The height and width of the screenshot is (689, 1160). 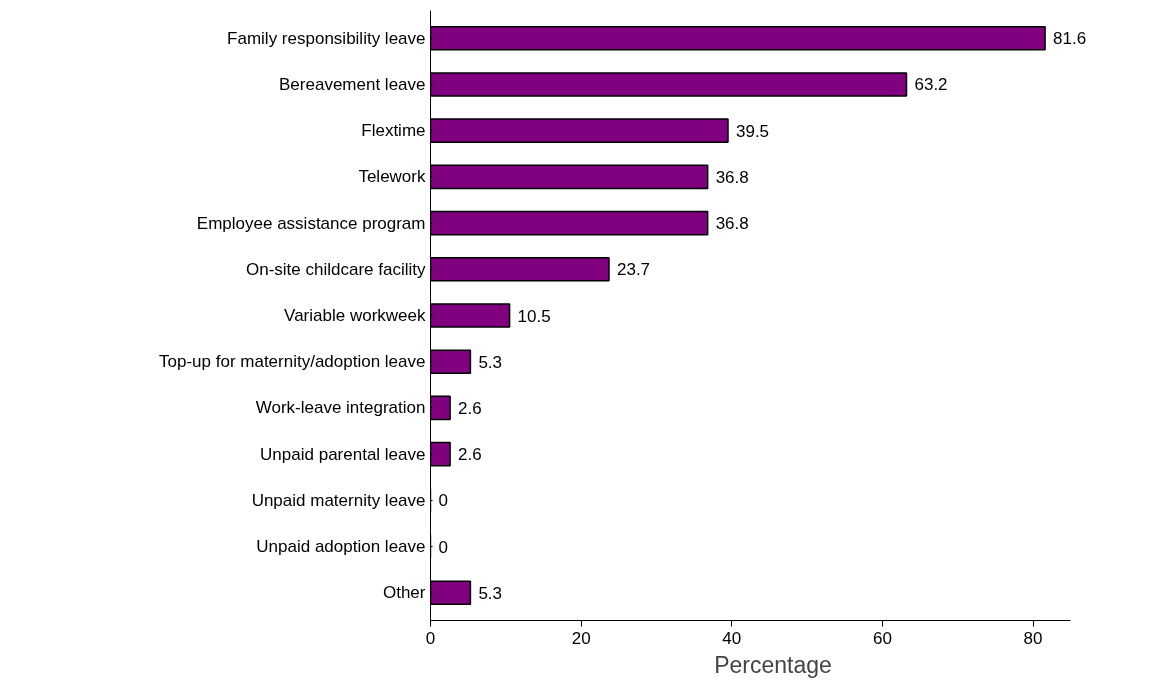 I want to click on y-tick-label: On-site childcare facility, so click(x=336, y=269).